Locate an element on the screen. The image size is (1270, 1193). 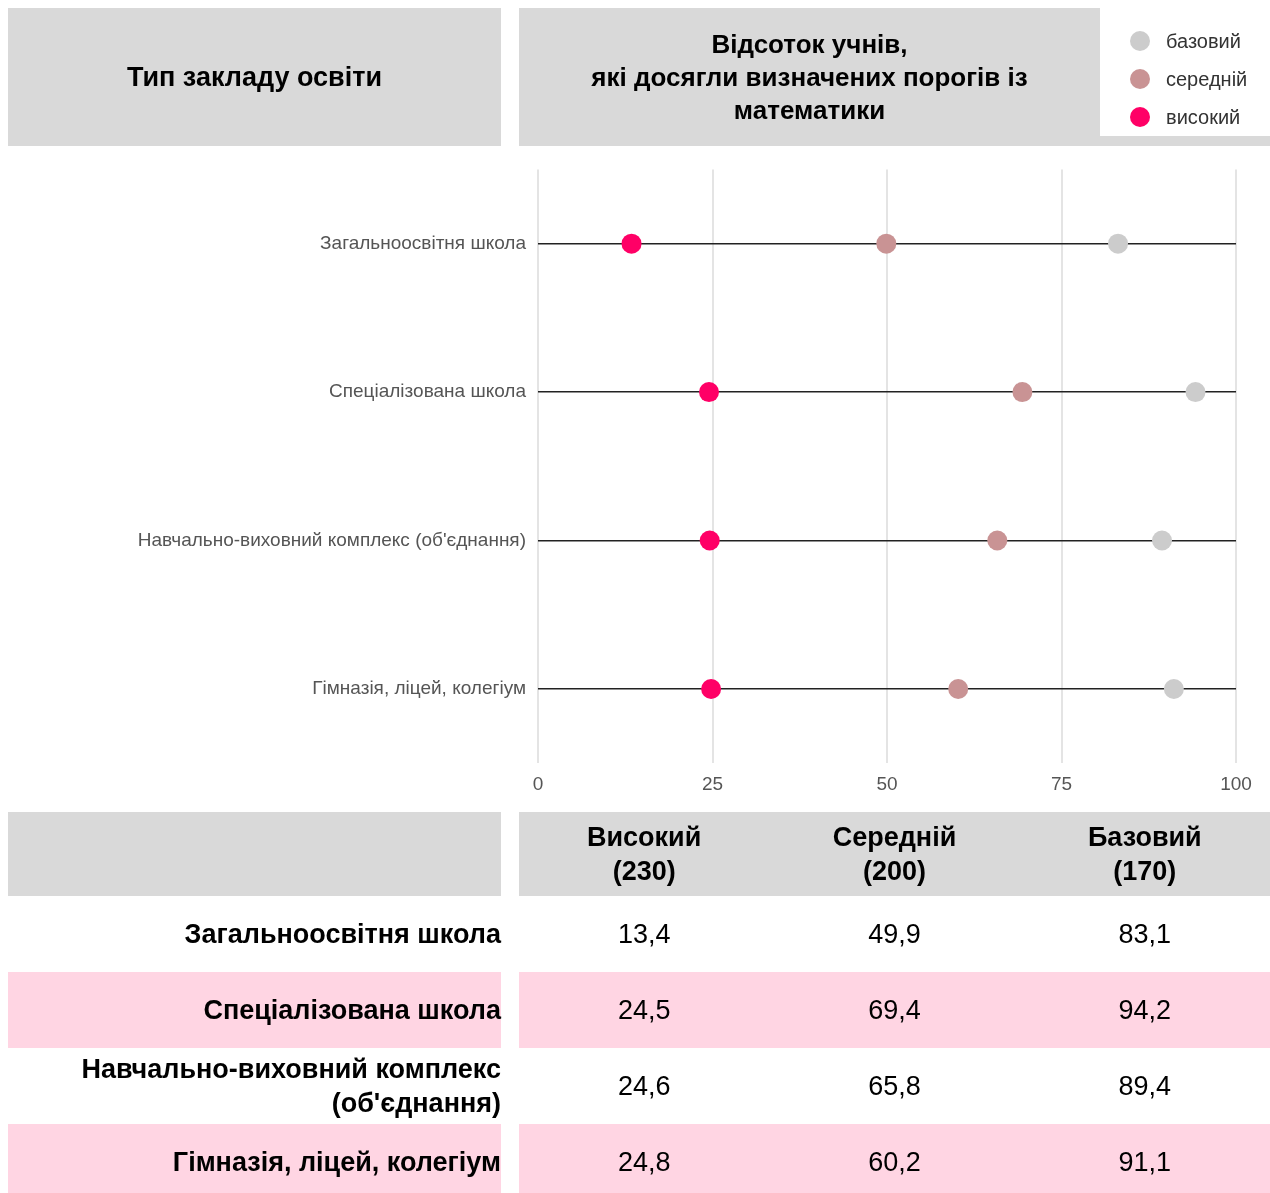
data-label: 24,5 is located at coordinates (644, 1010).